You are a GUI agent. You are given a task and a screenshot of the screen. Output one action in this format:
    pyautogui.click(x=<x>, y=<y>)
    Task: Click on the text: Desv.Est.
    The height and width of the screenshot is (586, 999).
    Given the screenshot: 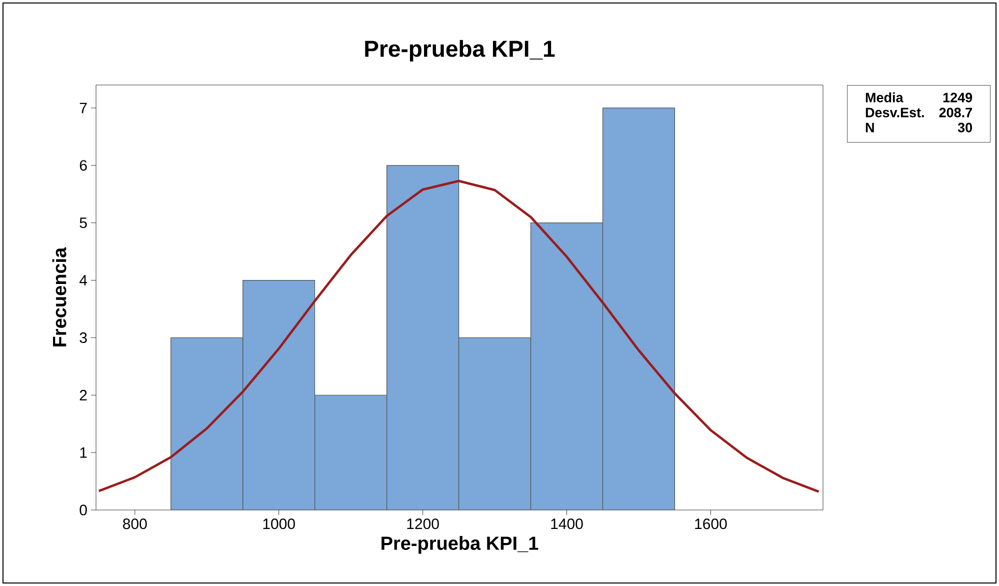 What is the action you would take?
    pyautogui.click(x=895, y=113)
    